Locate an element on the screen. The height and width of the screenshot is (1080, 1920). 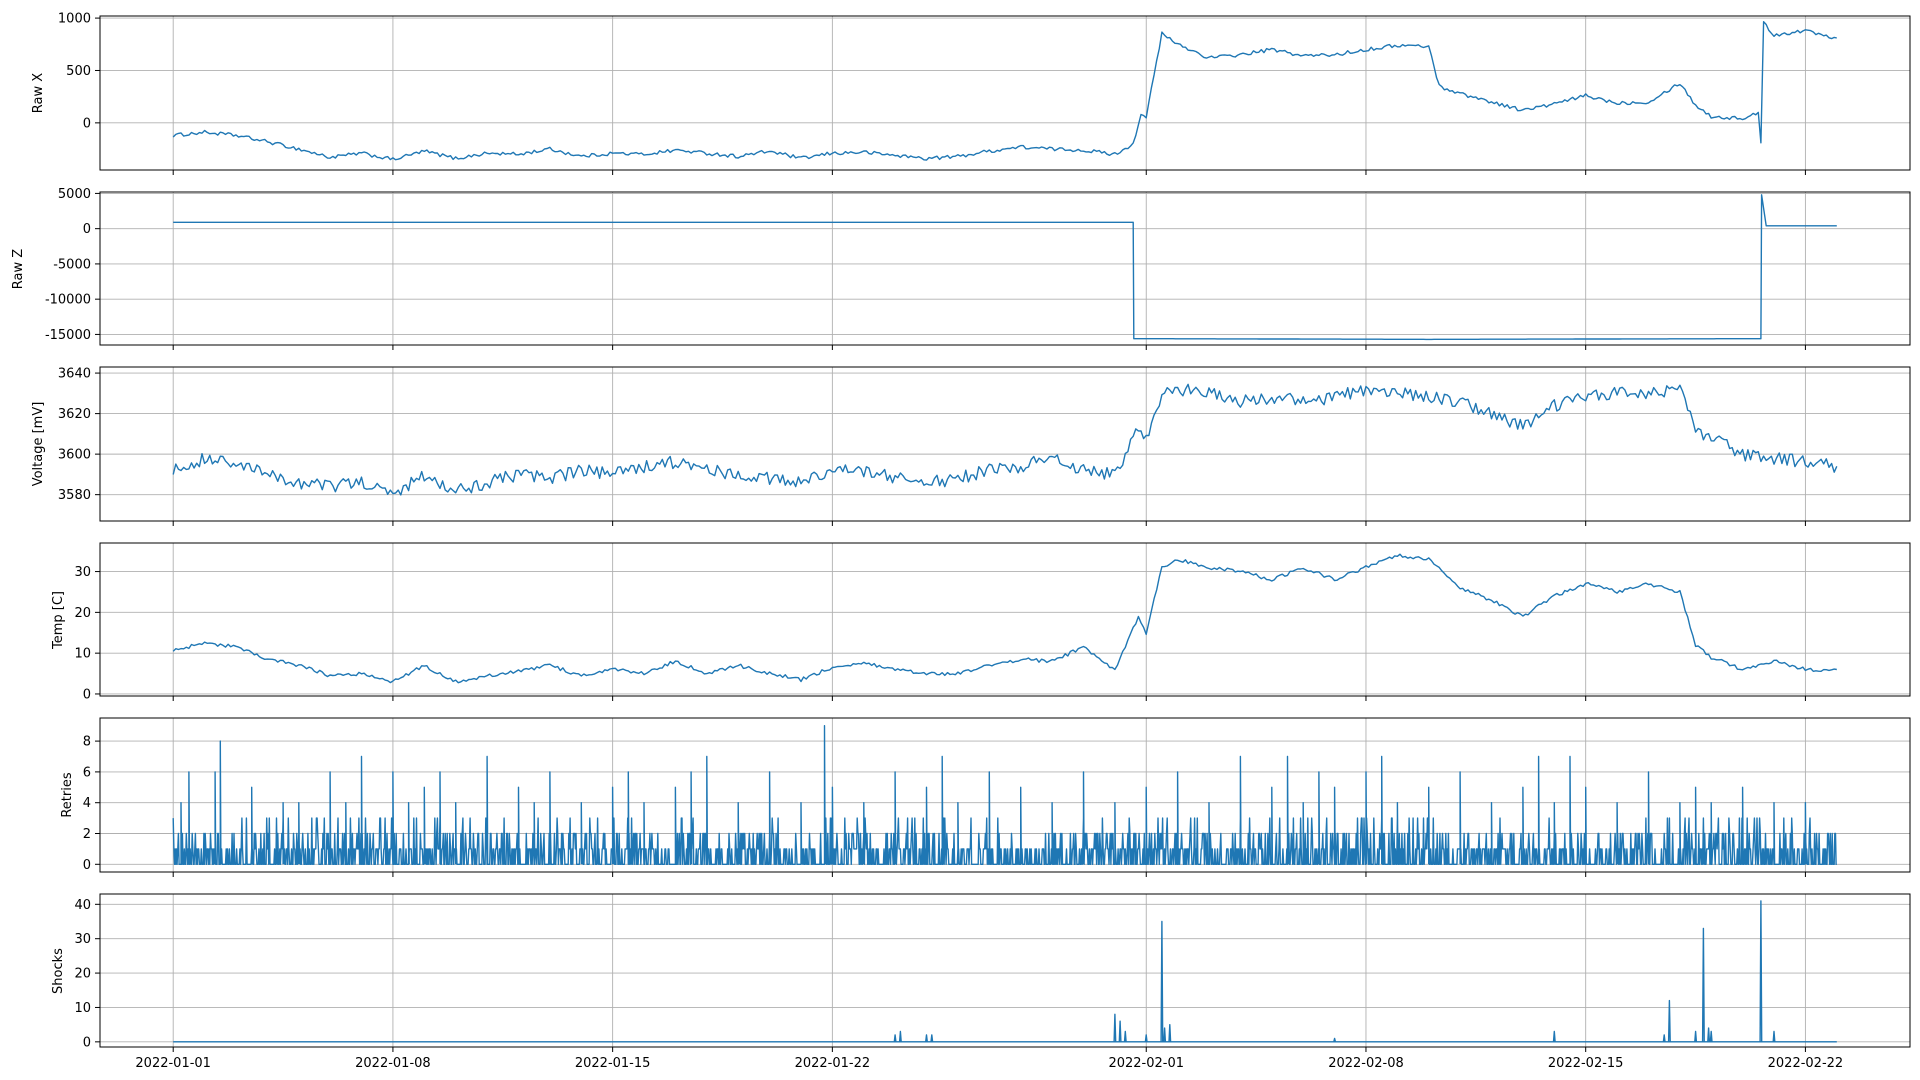
y-tick-label: 4 is located at coordinates (87, 803).